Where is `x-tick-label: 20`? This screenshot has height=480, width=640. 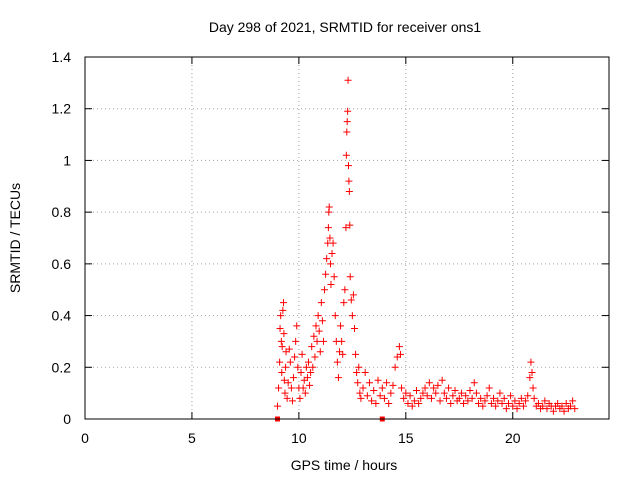
x-tick-label: 20 is located at coordinates (513, 438).